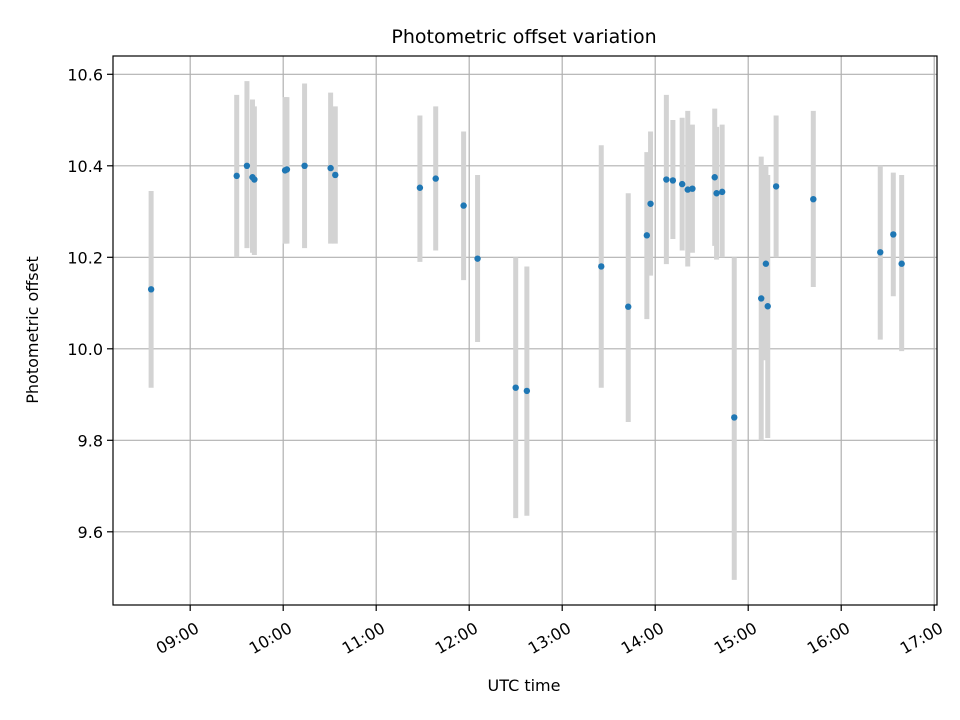 Image resolution: width=960 pixels, height=720 pixels. I want to click on x-tick-label: 15:00, so click(735, 638).